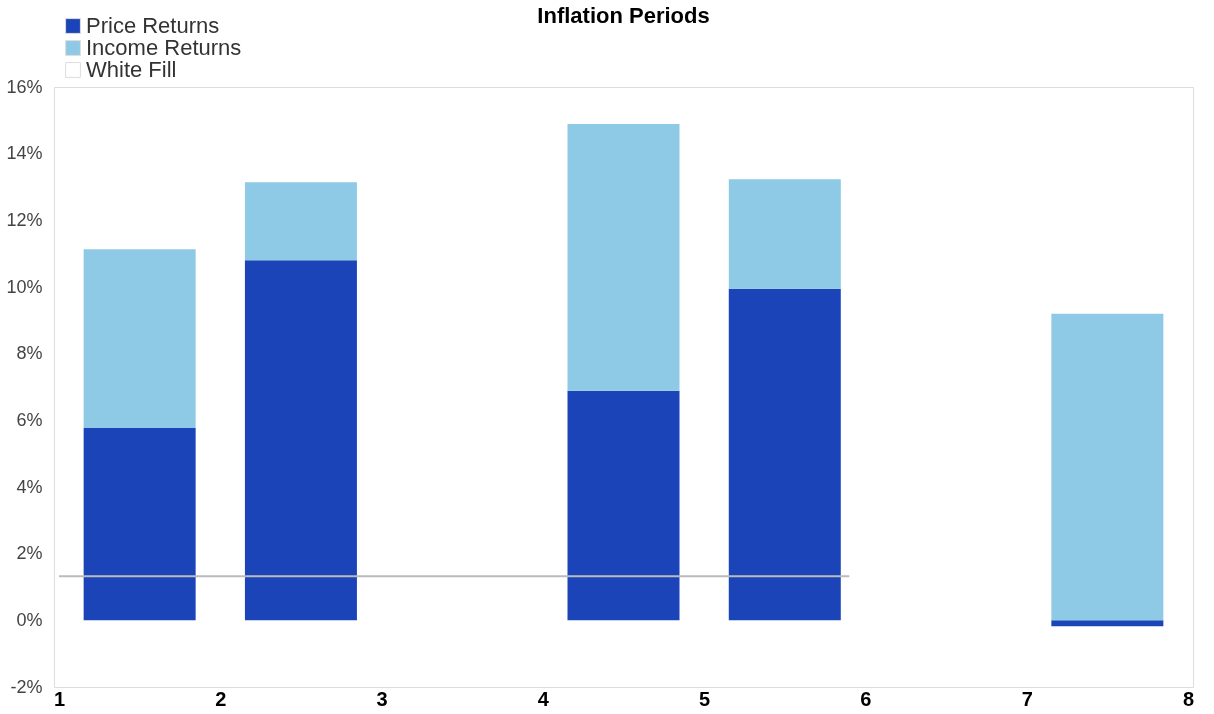 The image size is (1214, 714). Describe the element at coordinates (221, 698) in the screenshot. I see `x-tick-label: 2` at that location.